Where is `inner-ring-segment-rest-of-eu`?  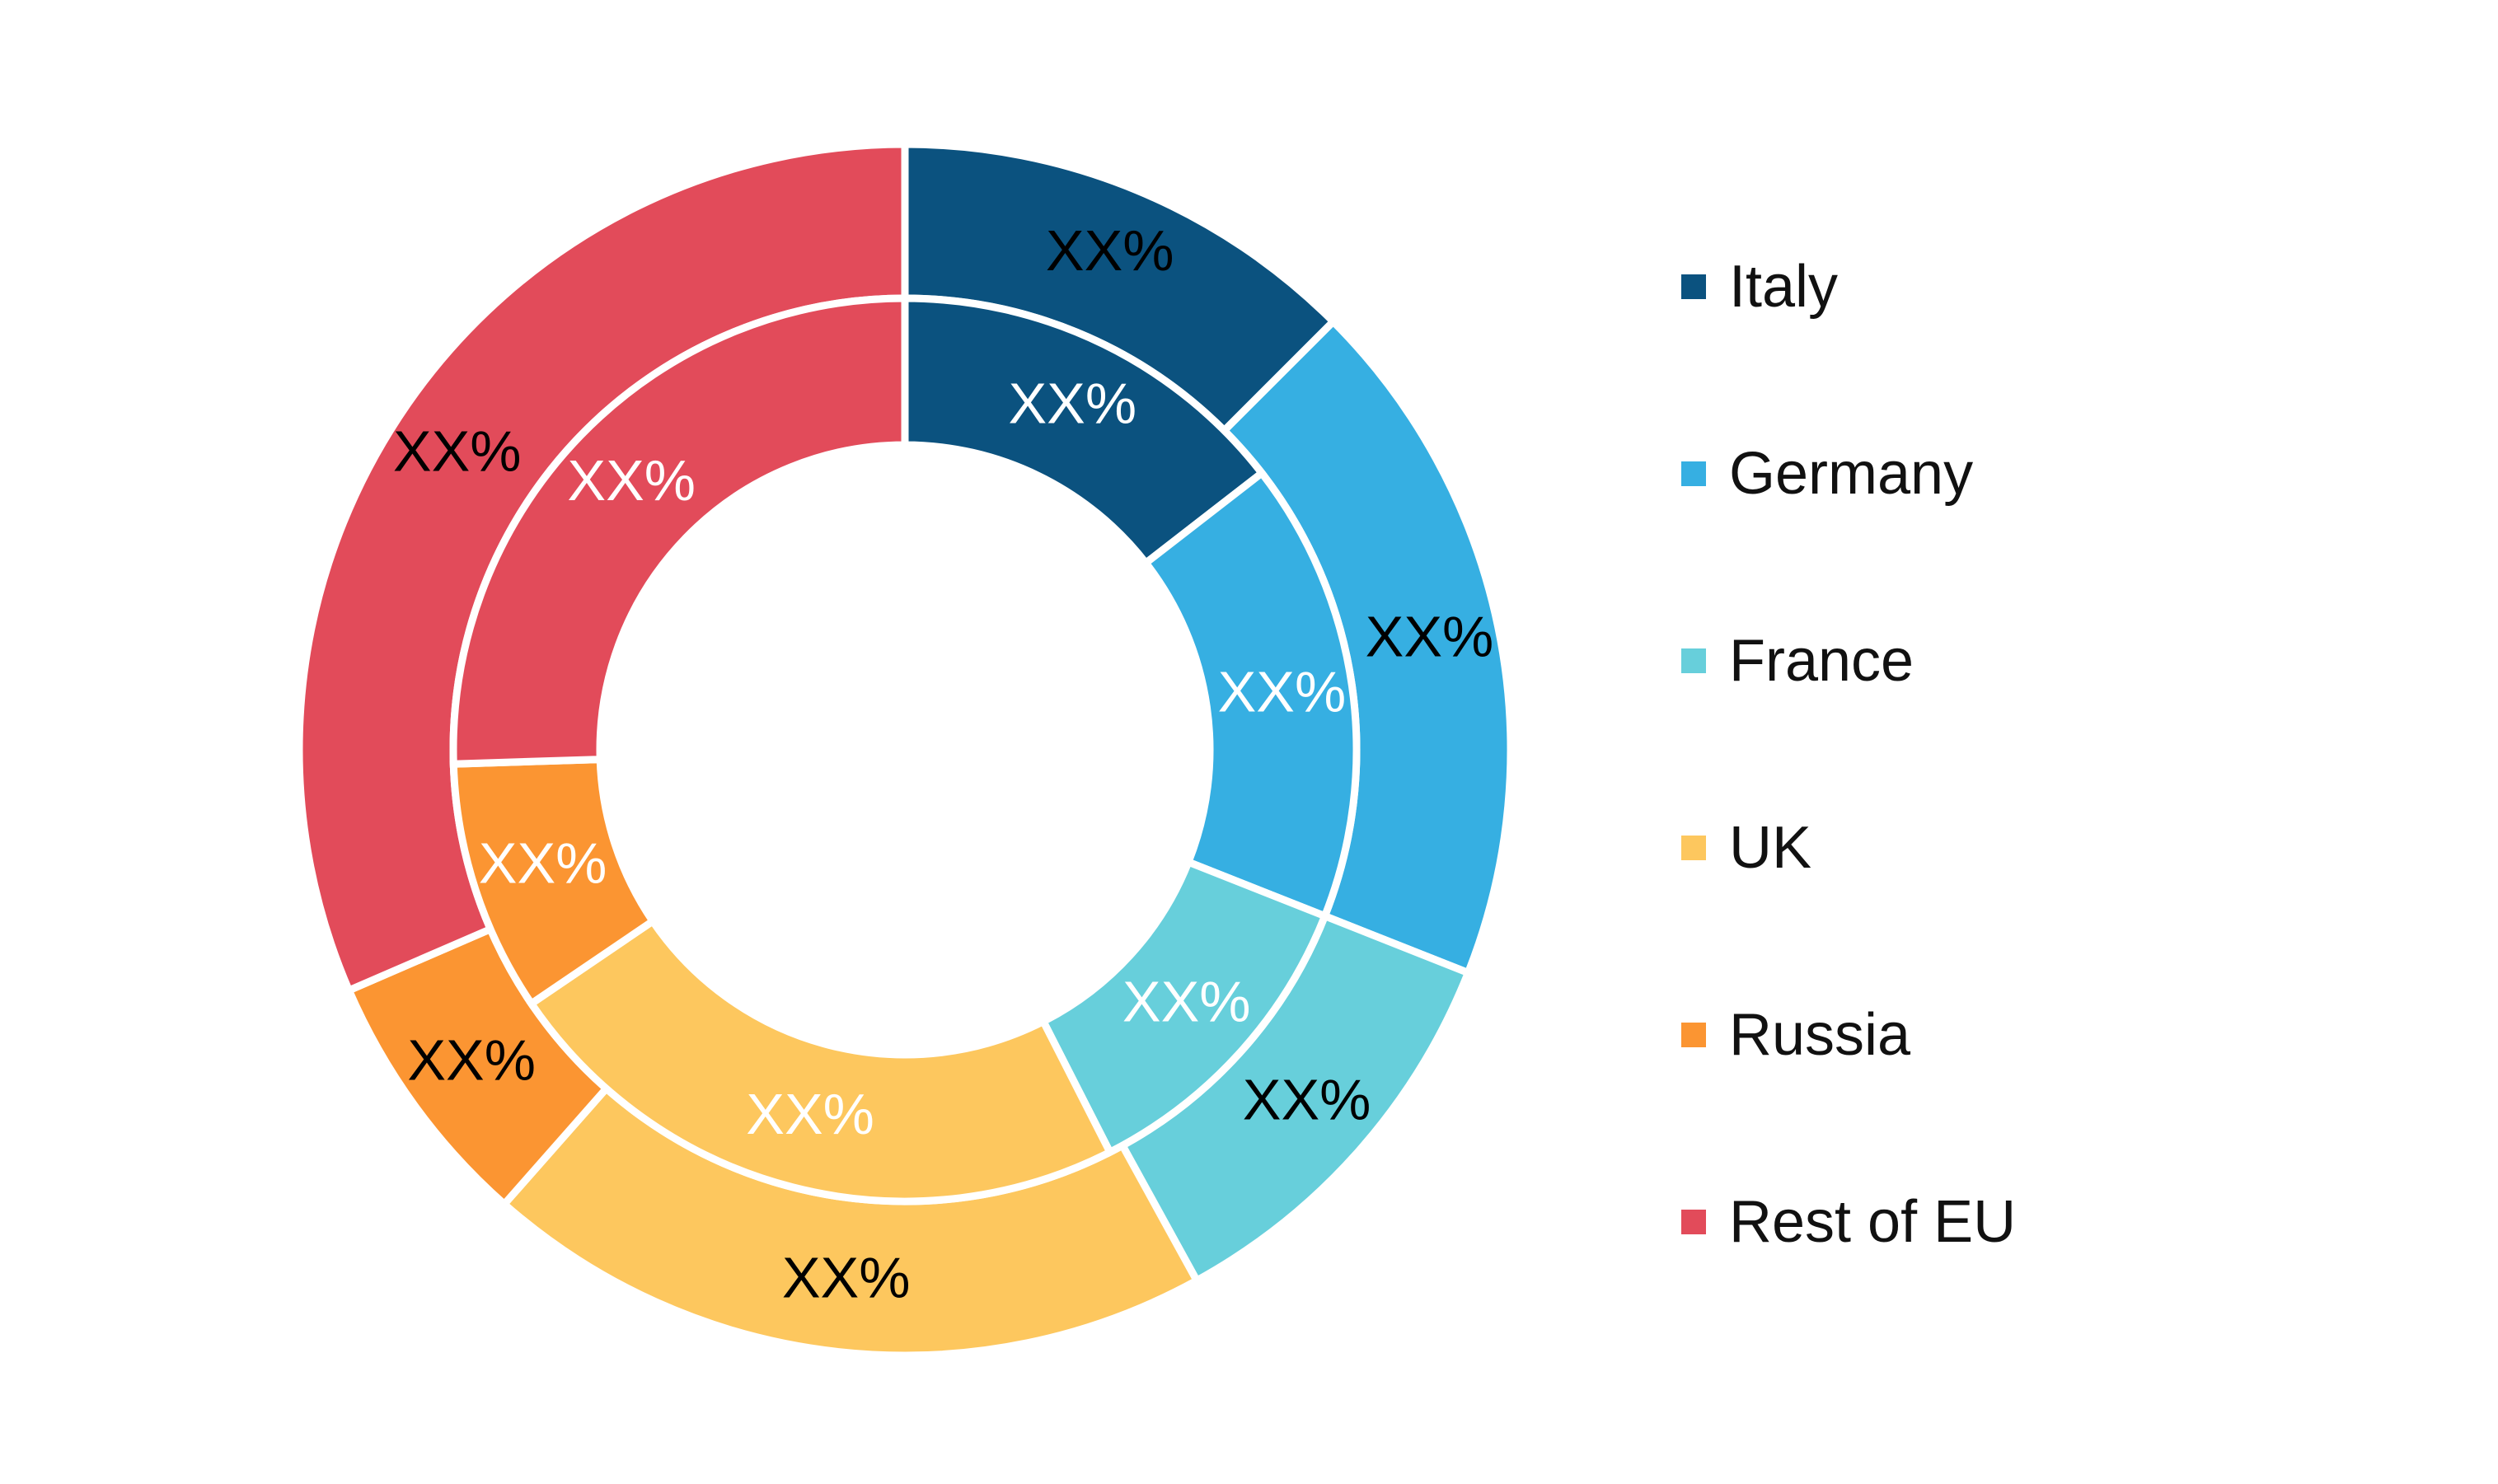 inner-ring-segment-rest-of-eu is located at coordinates (679, 531).